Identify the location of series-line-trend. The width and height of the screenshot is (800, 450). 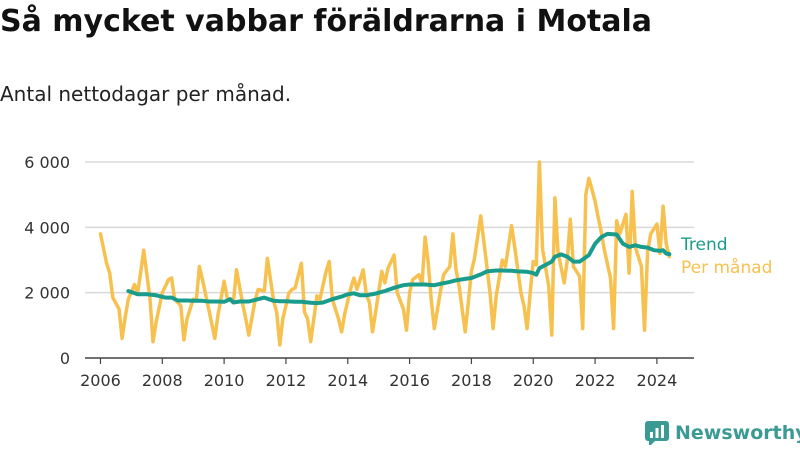
(399, 268).